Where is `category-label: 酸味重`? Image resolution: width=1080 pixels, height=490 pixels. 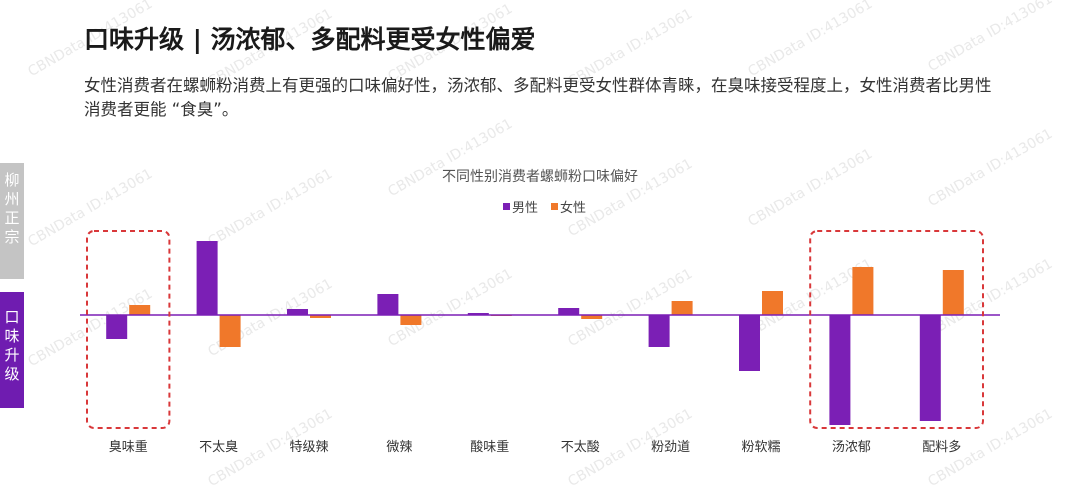
category-label: 酸味重 is located at coordinates (489, 447).